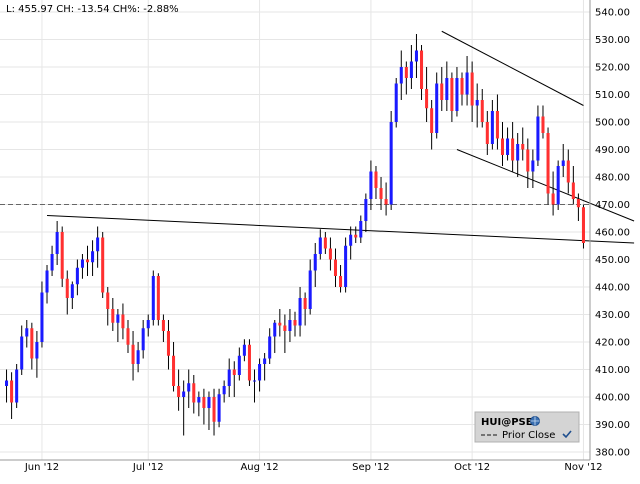 The width and height of the screenshot is (640, 484). Describe the element at coordinates (148, 467) in the screenshot. I see `x-tick-label: Jul '12` at that location.